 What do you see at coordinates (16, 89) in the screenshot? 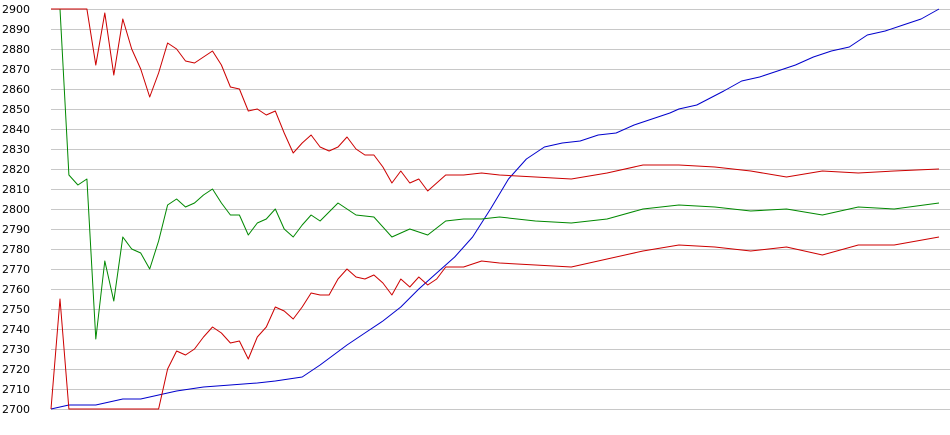
I see `y-tick-label: 2860` at bounding box center [16, 89].